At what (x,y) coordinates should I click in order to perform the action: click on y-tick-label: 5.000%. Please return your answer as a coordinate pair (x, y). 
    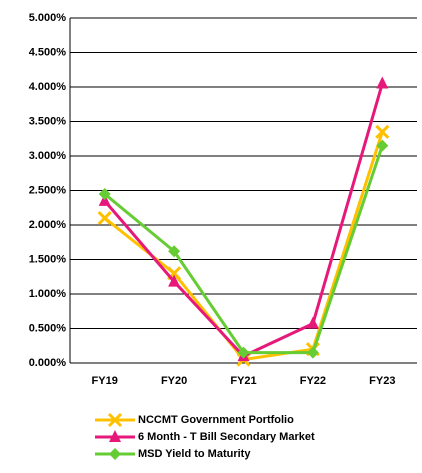
    Looking at the image, I should click on (48, 18).